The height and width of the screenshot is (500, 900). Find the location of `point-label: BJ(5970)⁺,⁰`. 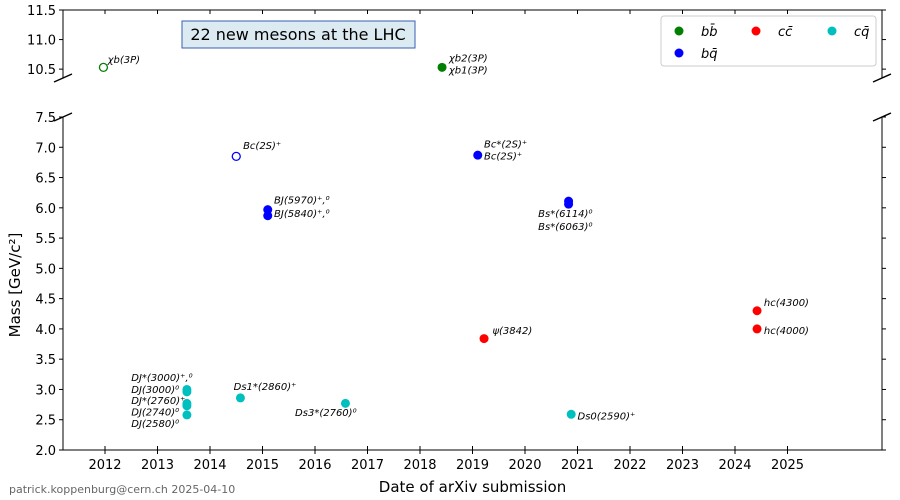

point-label: BJ(5970)⁺,⁰ is located at coordinates (302, 201).